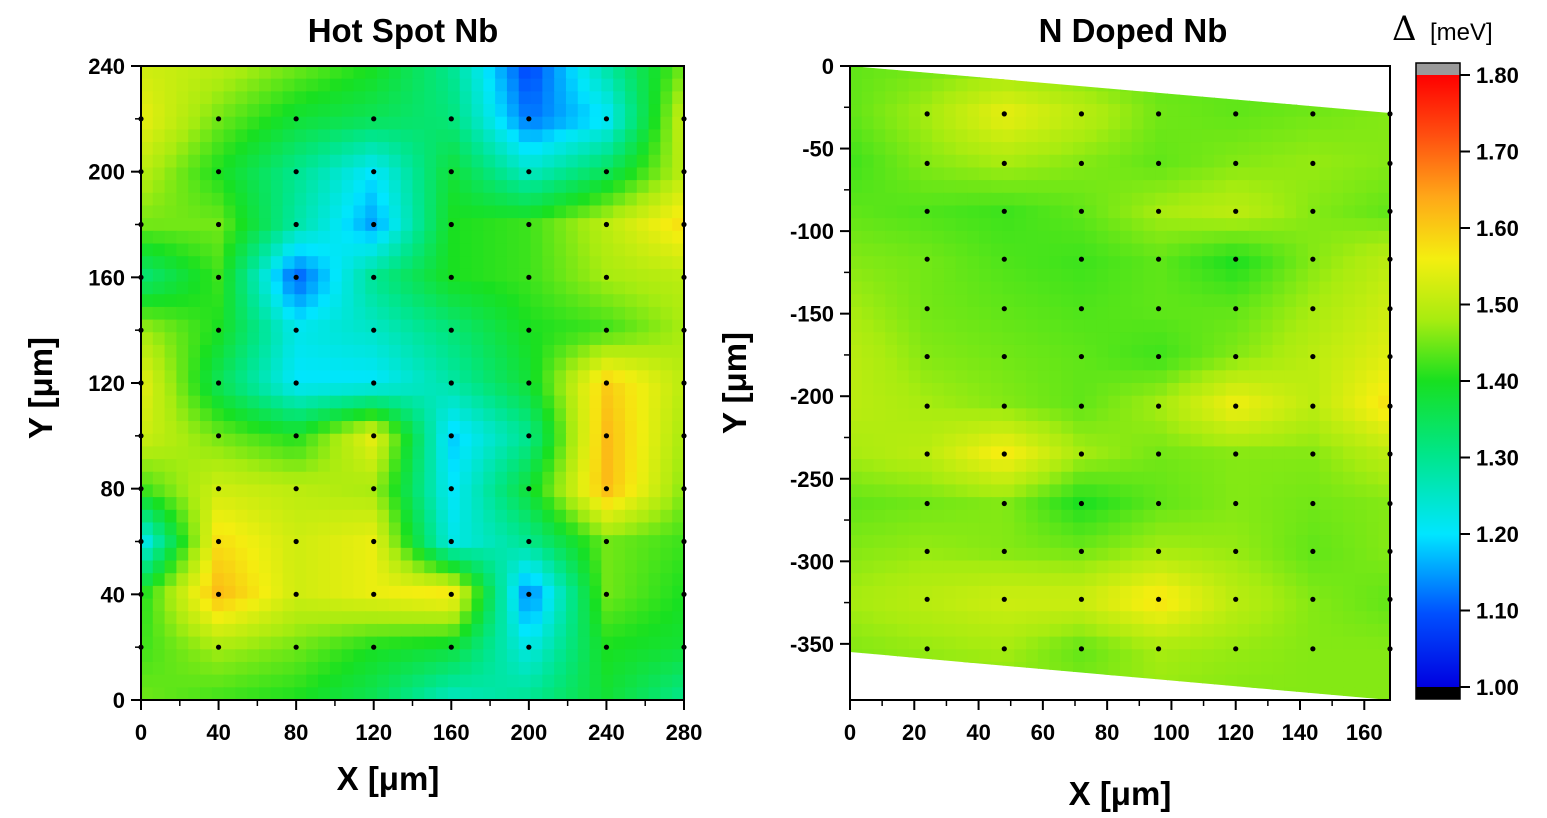  Describe the element at coordinates (1004, 454) in the screenshot. I see `ndoped-measurement-point` at that location.